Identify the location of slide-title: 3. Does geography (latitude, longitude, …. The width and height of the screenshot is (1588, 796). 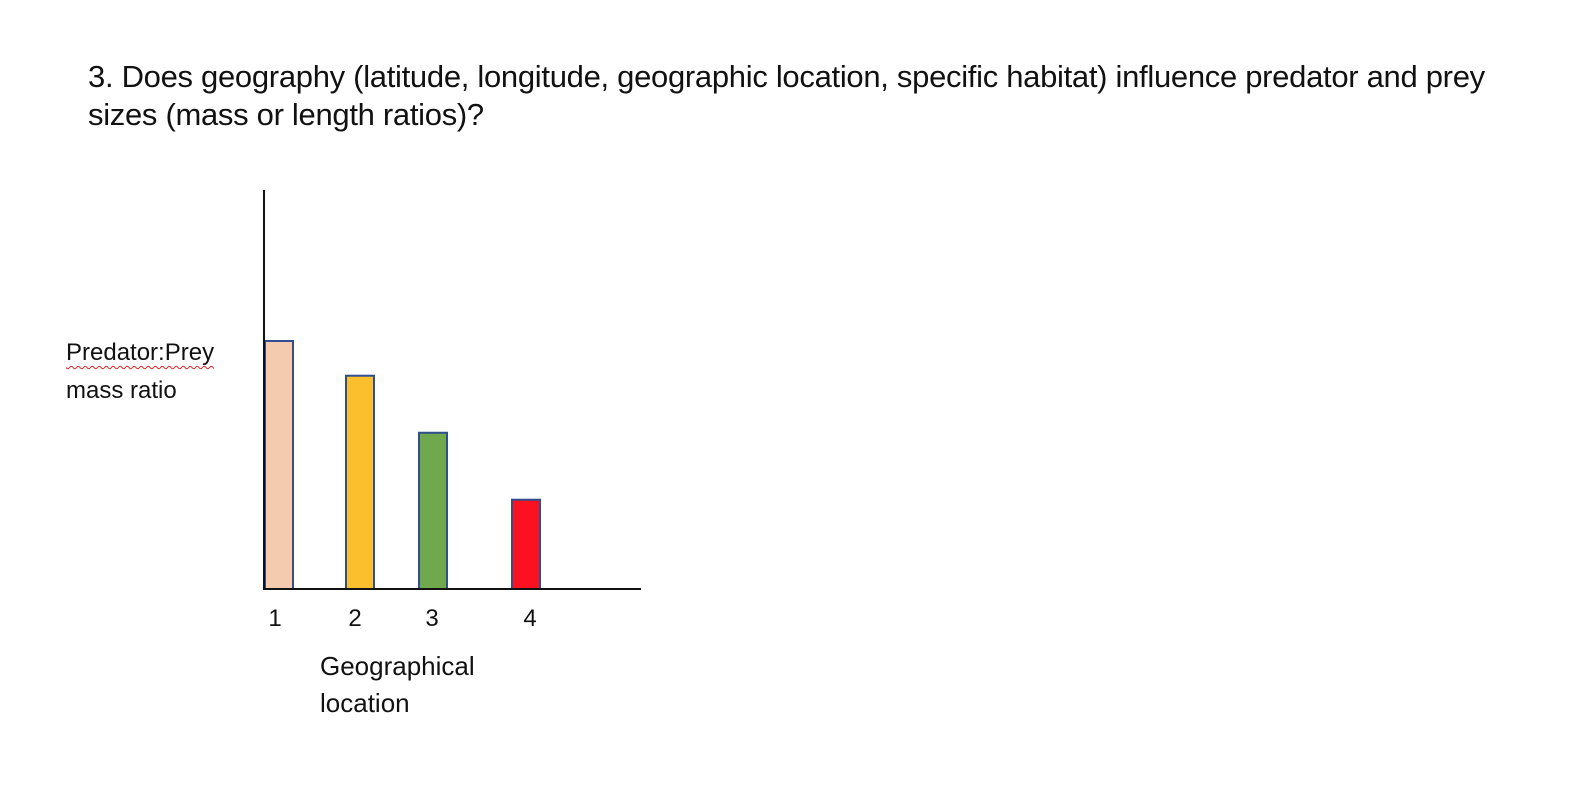
(786, 95).